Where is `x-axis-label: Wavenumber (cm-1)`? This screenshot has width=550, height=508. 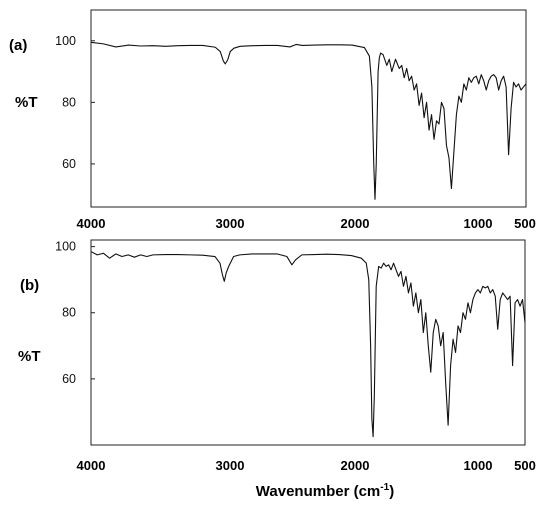 x-axis-label: Wavenumber (cm-1) is located at coordinates (325, 491).